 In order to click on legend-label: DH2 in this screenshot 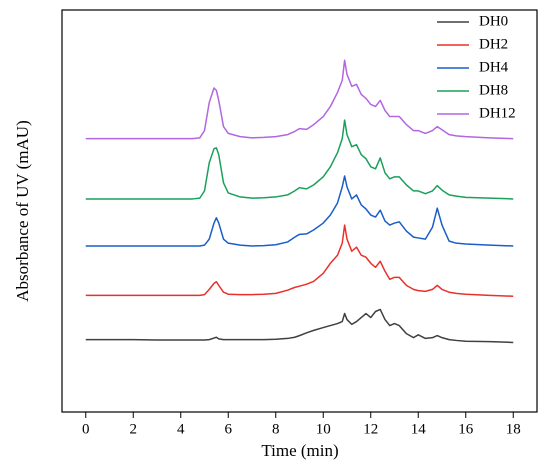, I will do `click(493, 44)`.